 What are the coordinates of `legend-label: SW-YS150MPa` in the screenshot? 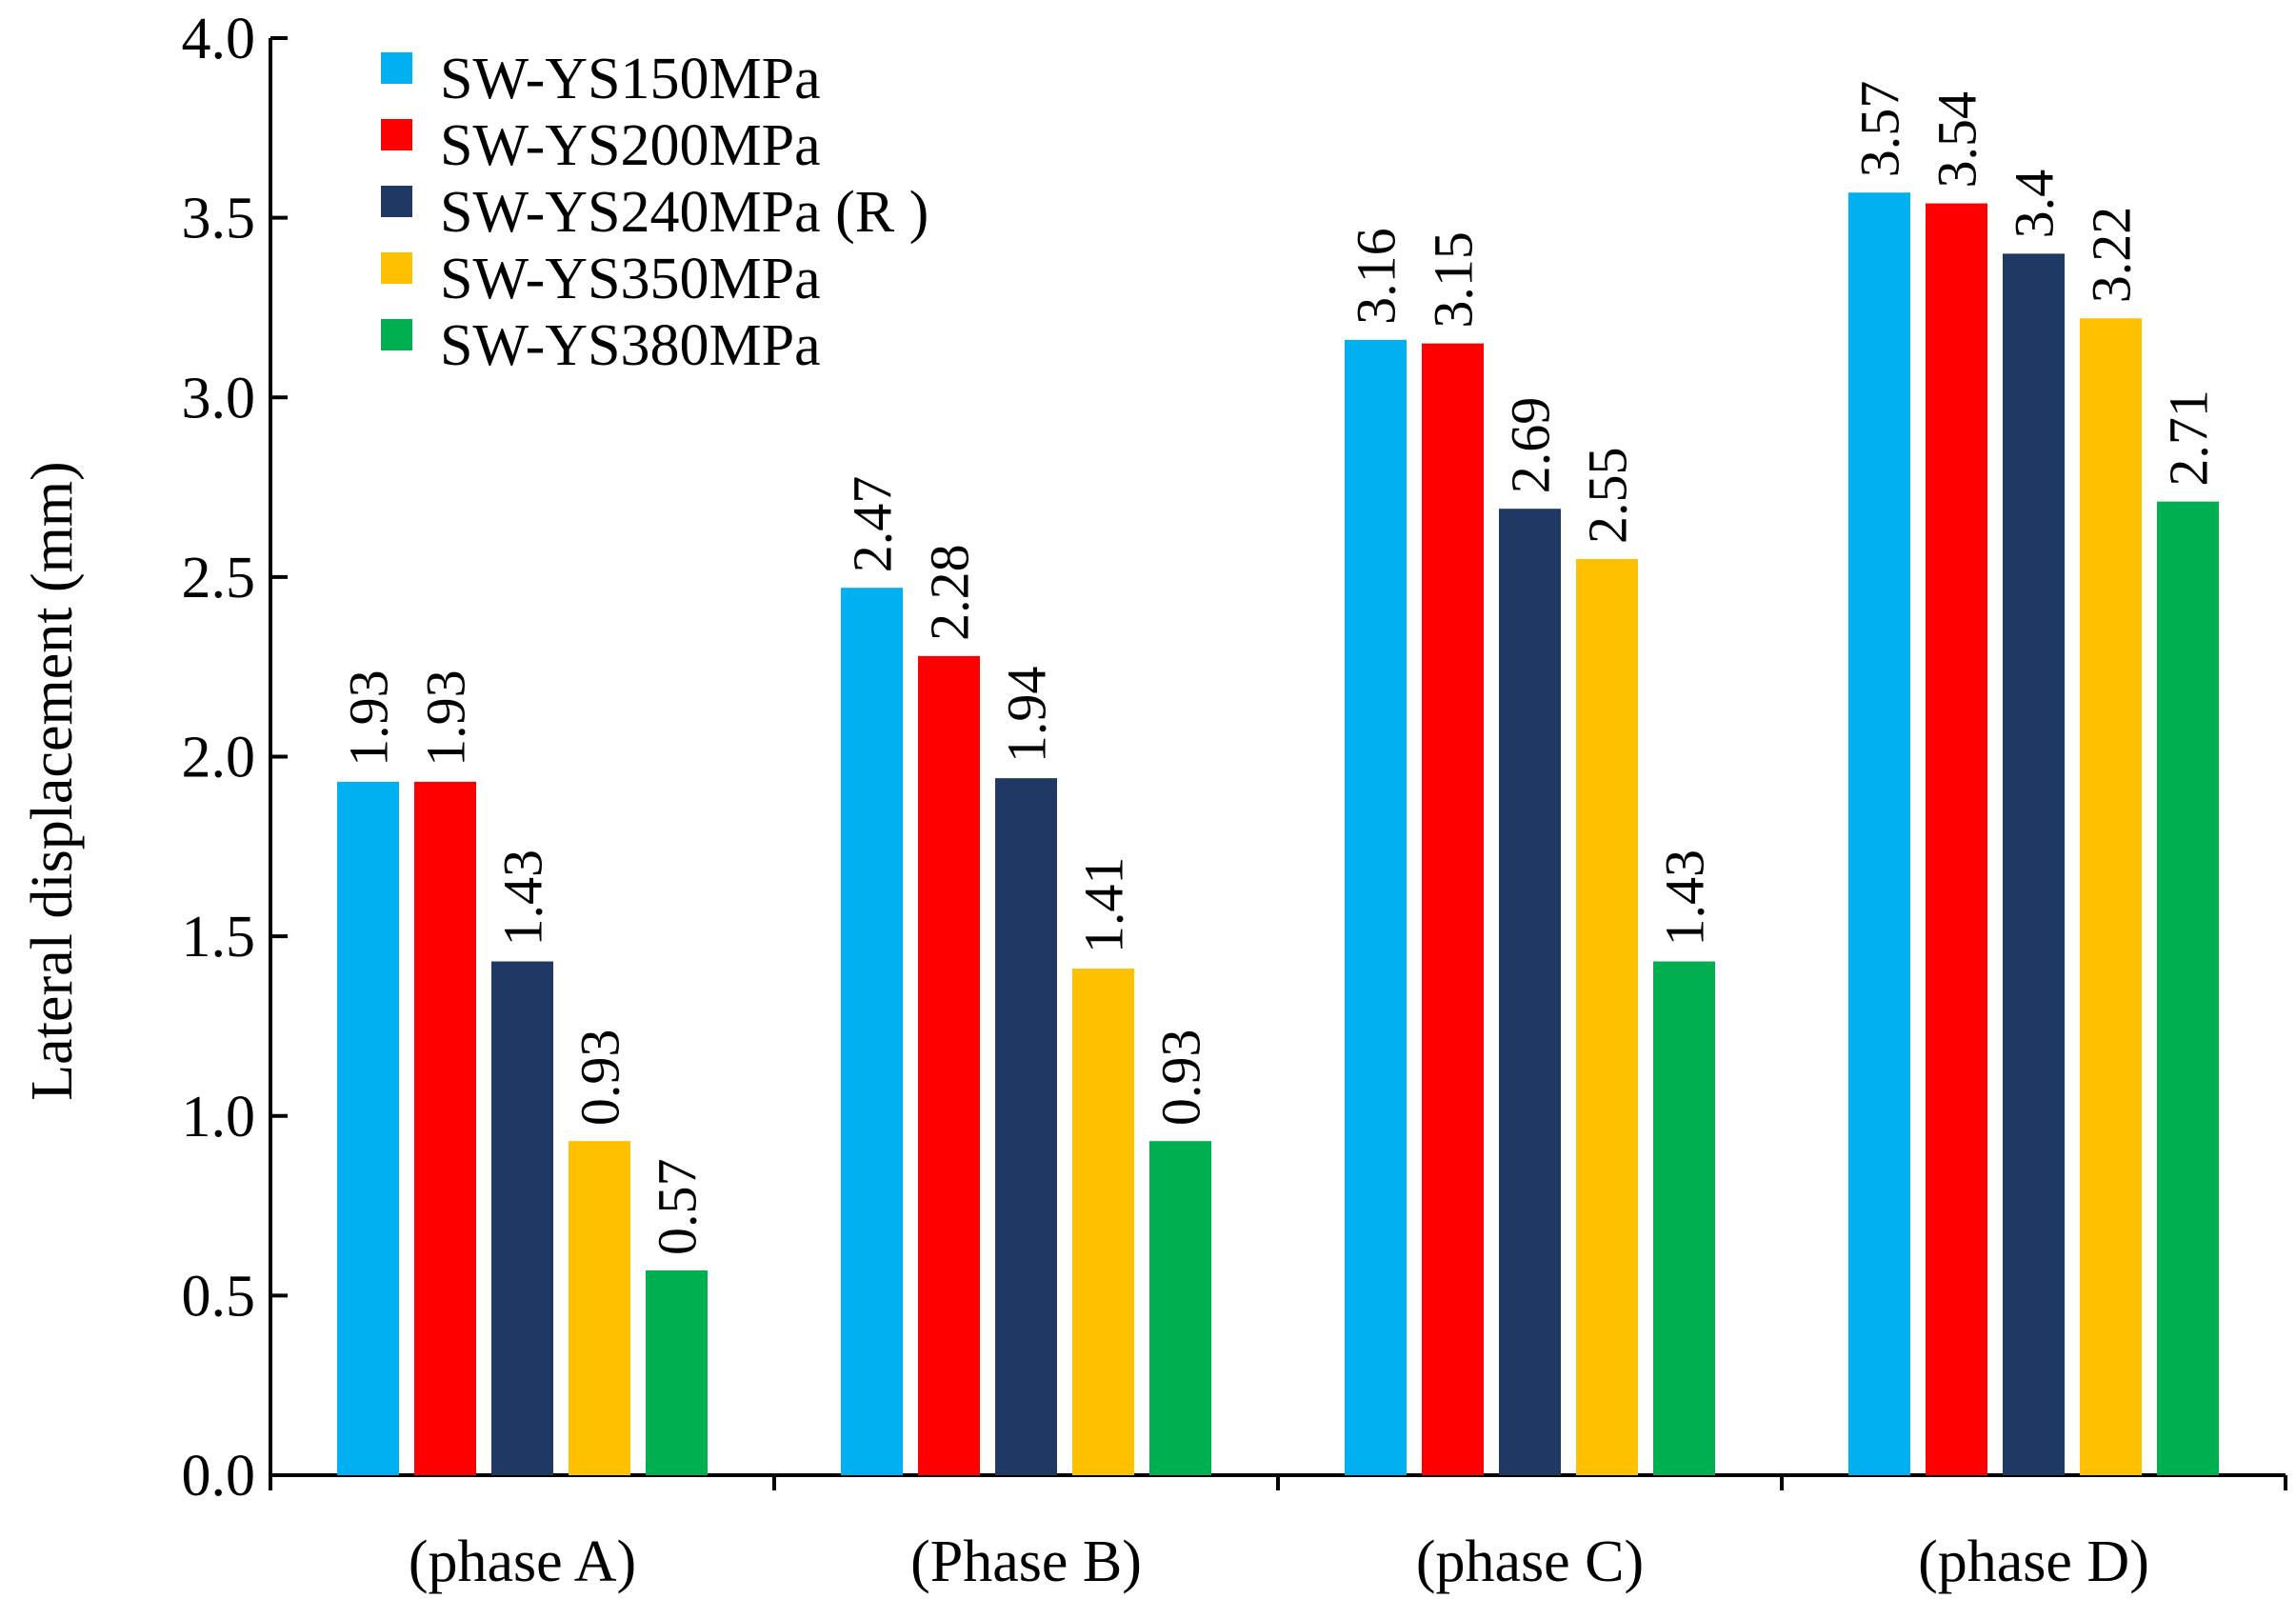 It's located at (631, 79).